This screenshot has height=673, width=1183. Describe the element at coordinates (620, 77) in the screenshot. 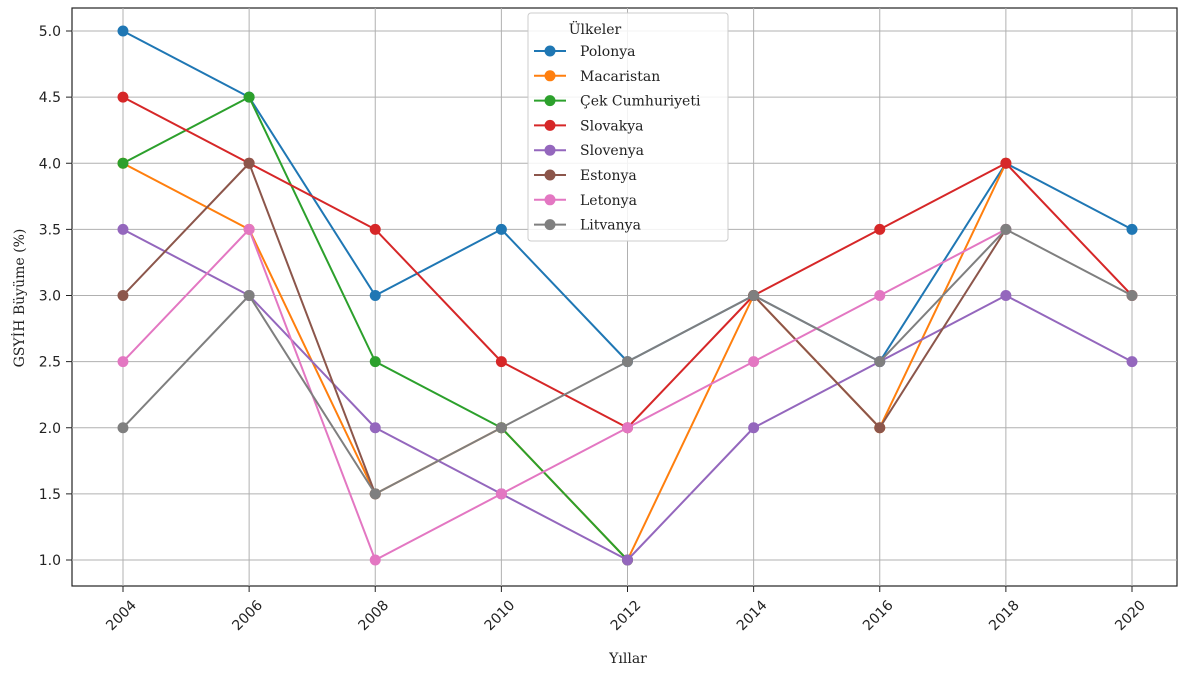

I see `legend-label: Macaristan` at that location.